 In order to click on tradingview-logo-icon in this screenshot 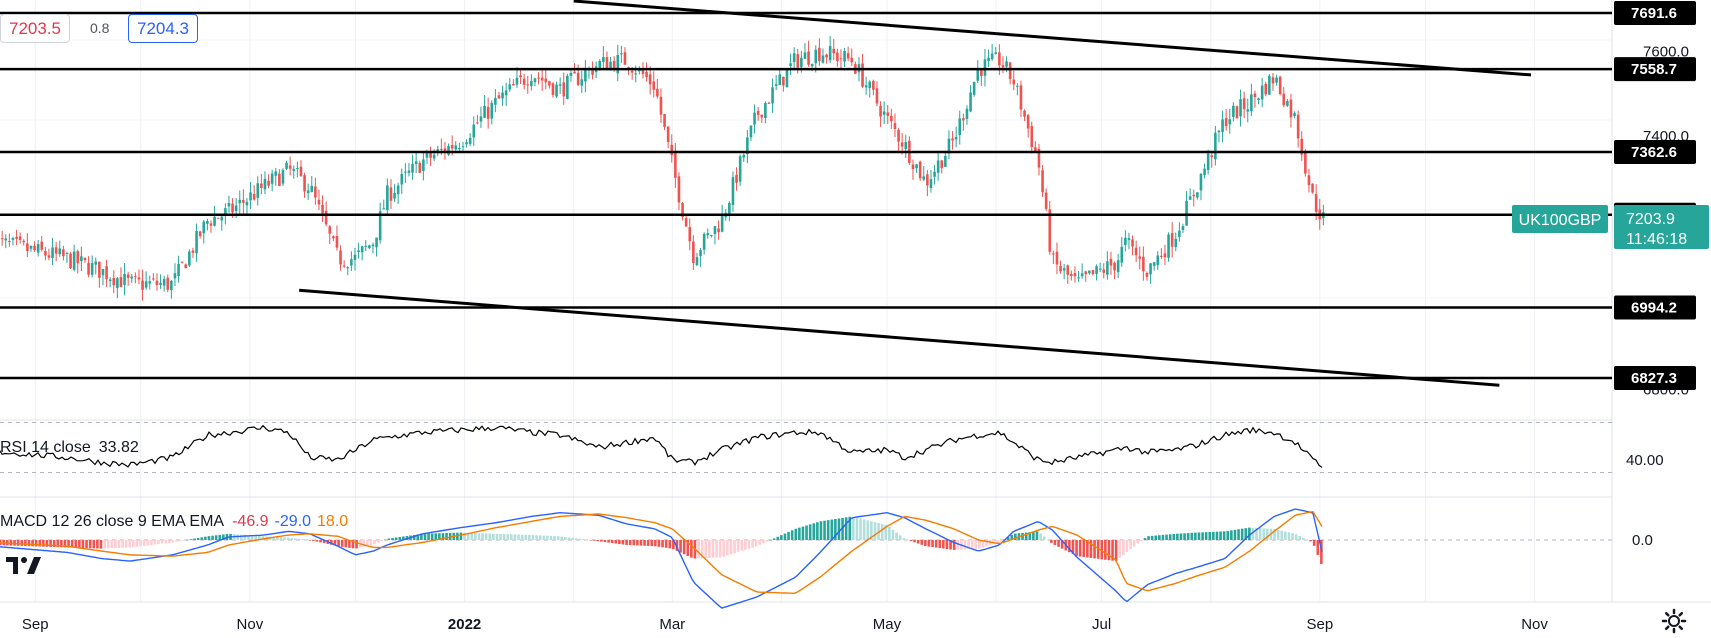, I will do `click(23, 565)`.